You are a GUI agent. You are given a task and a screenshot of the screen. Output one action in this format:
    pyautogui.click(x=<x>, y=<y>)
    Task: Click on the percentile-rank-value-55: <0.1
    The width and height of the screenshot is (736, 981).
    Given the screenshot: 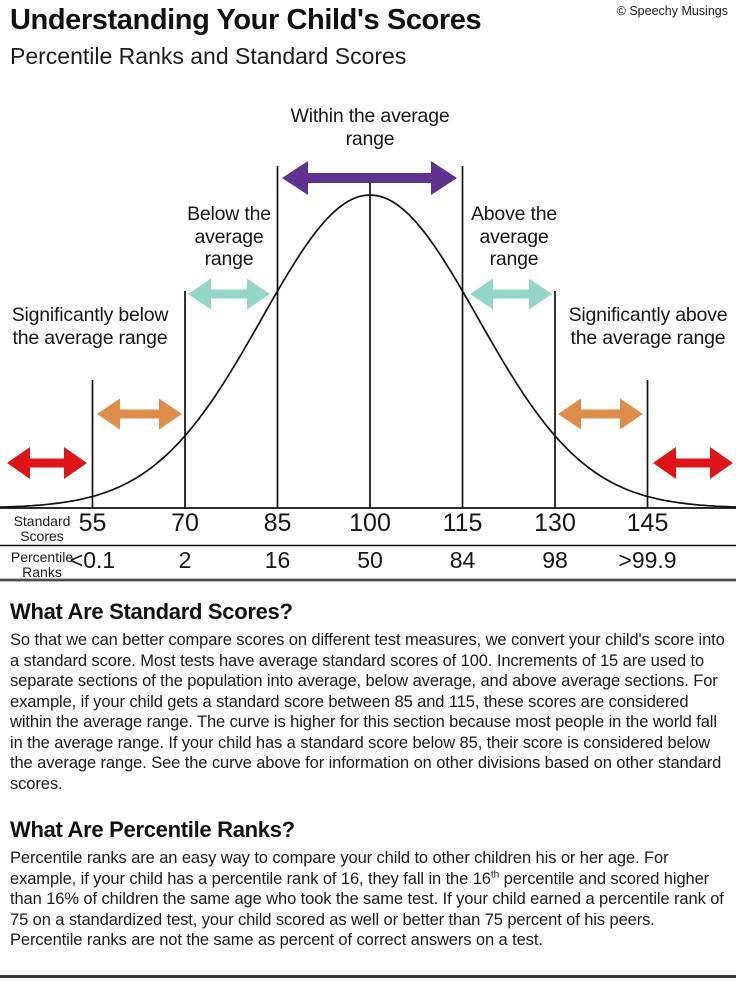 What is the action you would take?
    pyautogui.click(x=92, y=560)
    